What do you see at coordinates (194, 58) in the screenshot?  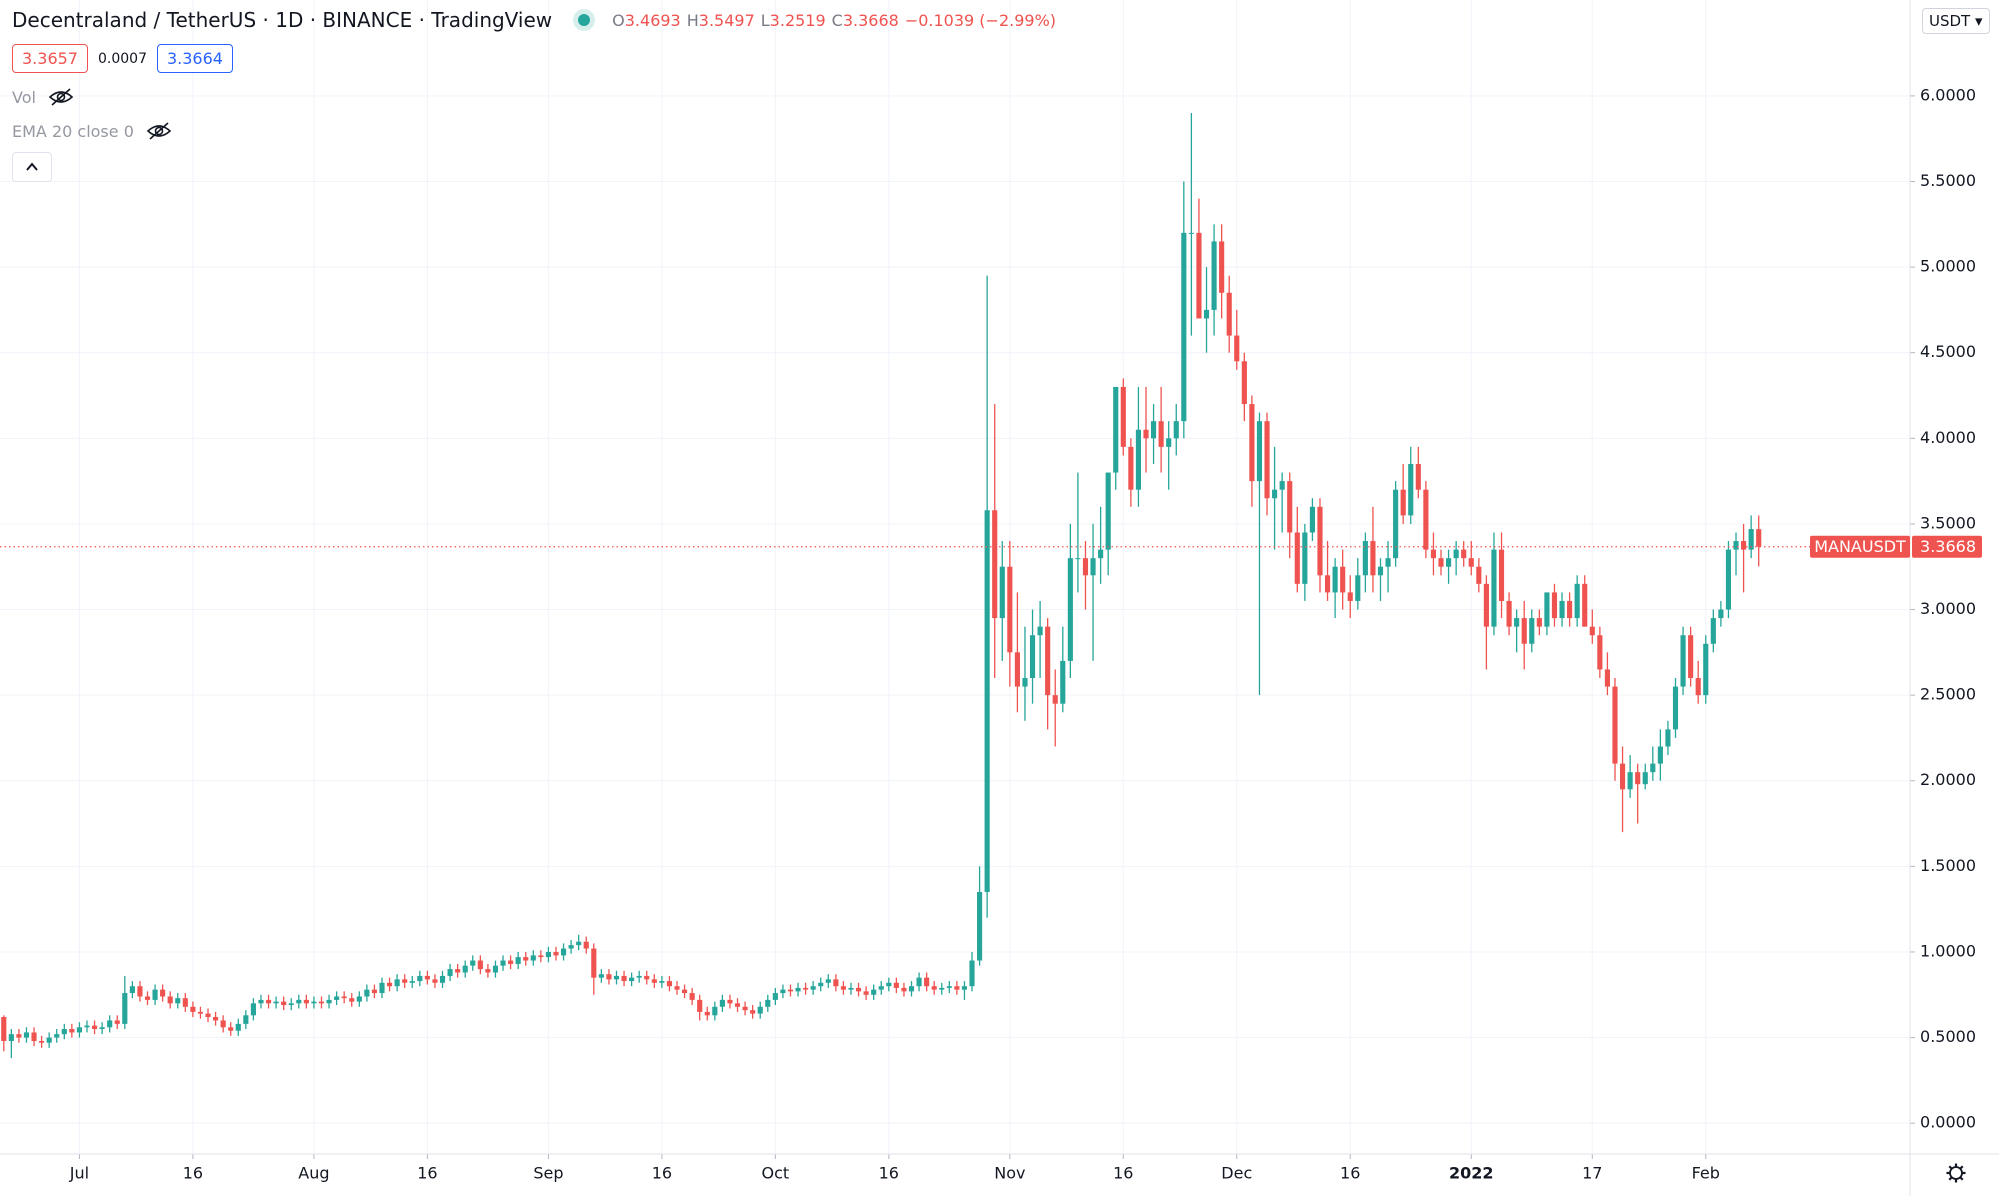 I see `buy-button: 3.3664` at bounding box center [194, 58].